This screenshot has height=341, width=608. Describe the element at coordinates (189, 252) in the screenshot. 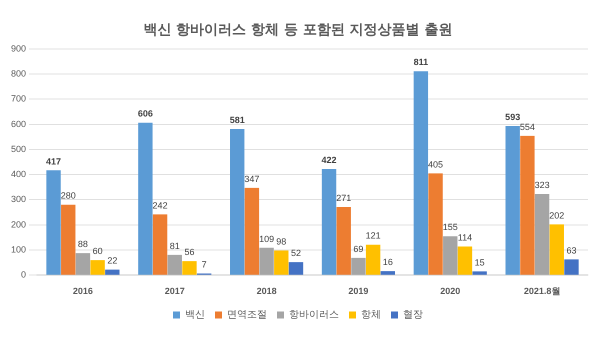

I see `data-label: 56` at that location.